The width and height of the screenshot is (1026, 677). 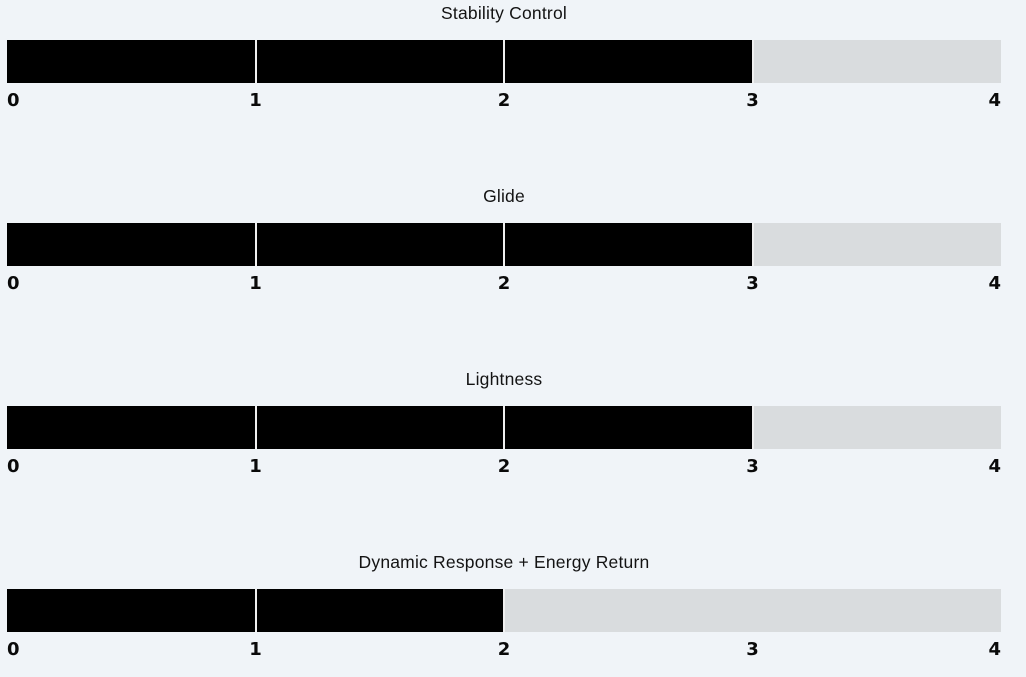 I want to click on chart-title: Lightness, so click(x=504, y=379).